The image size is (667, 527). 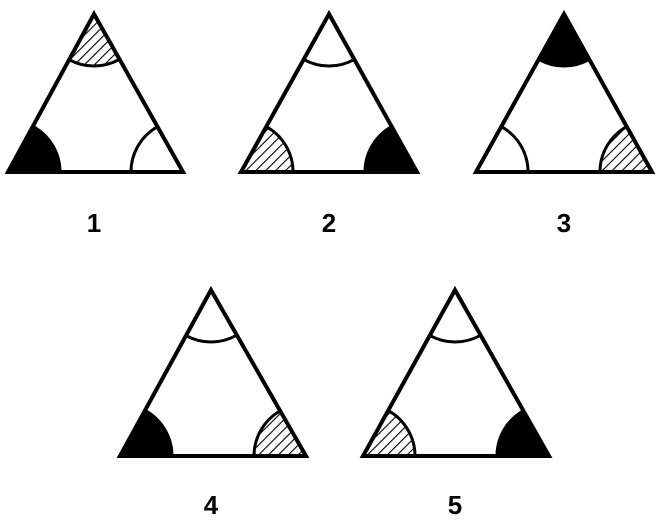 I want to click on corner-top-hatched, so click(x=94, y=40).